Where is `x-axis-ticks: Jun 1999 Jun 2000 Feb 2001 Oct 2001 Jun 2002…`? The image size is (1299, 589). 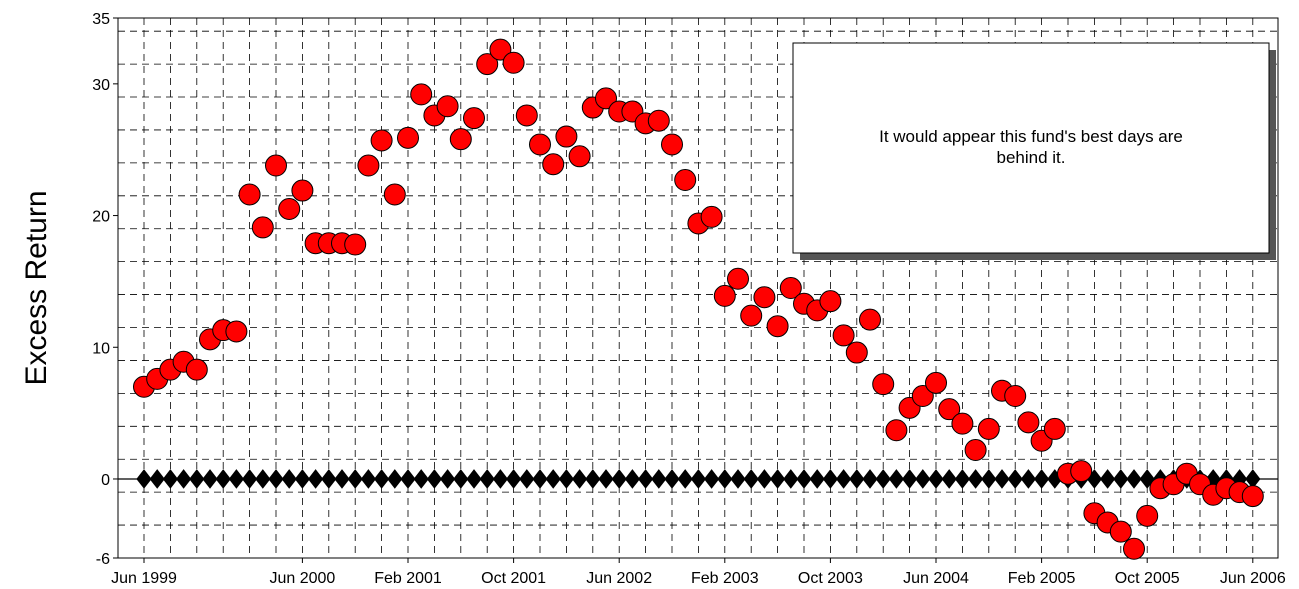 x-axis-ticks: Jun 1999 Jun 2000 Feb 2001 Oct 2001 Jun 2002… is located at coordinates (698, 572).